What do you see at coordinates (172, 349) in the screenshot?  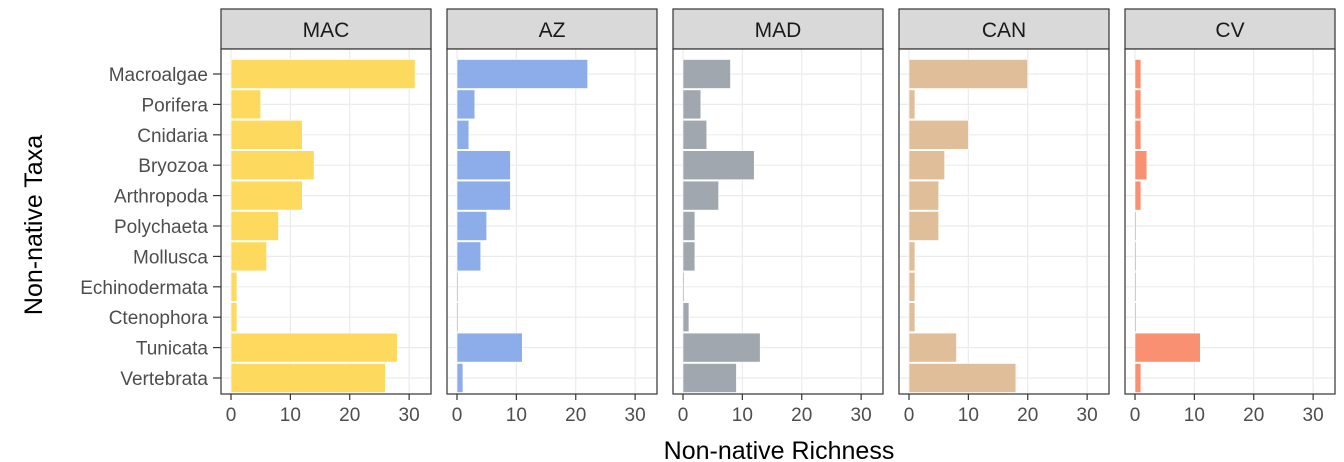 I see `y-tick-label: Tunicata` at bounding box center [172, 349].